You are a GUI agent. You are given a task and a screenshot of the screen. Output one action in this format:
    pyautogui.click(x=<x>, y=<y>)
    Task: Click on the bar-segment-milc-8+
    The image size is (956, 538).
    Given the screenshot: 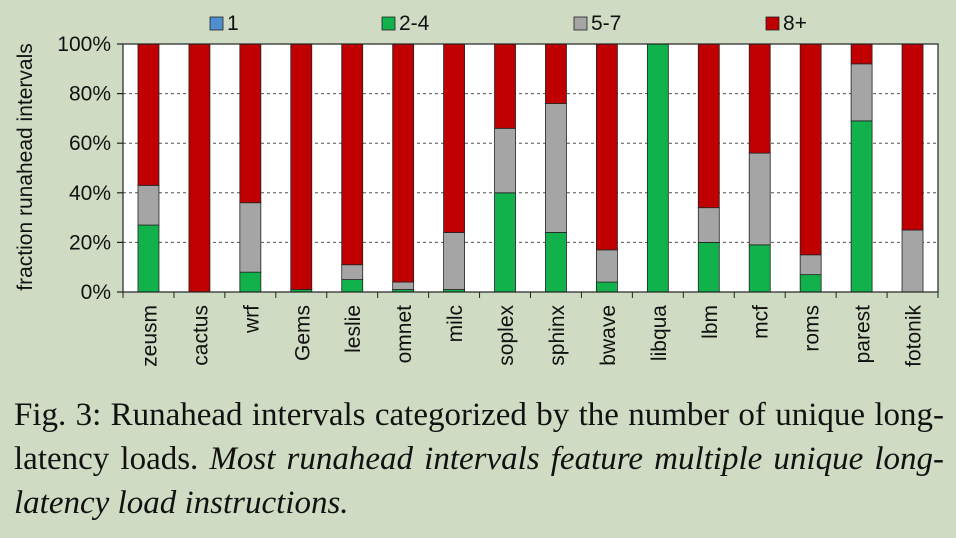 What is the action you would take?
    pyautogui.click(x=454, y=138)
    